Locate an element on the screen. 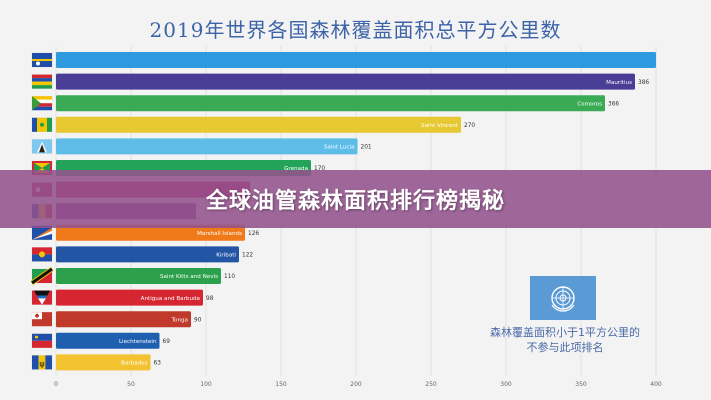  bar-value-label: 126 is located at coordinates (253, 234).